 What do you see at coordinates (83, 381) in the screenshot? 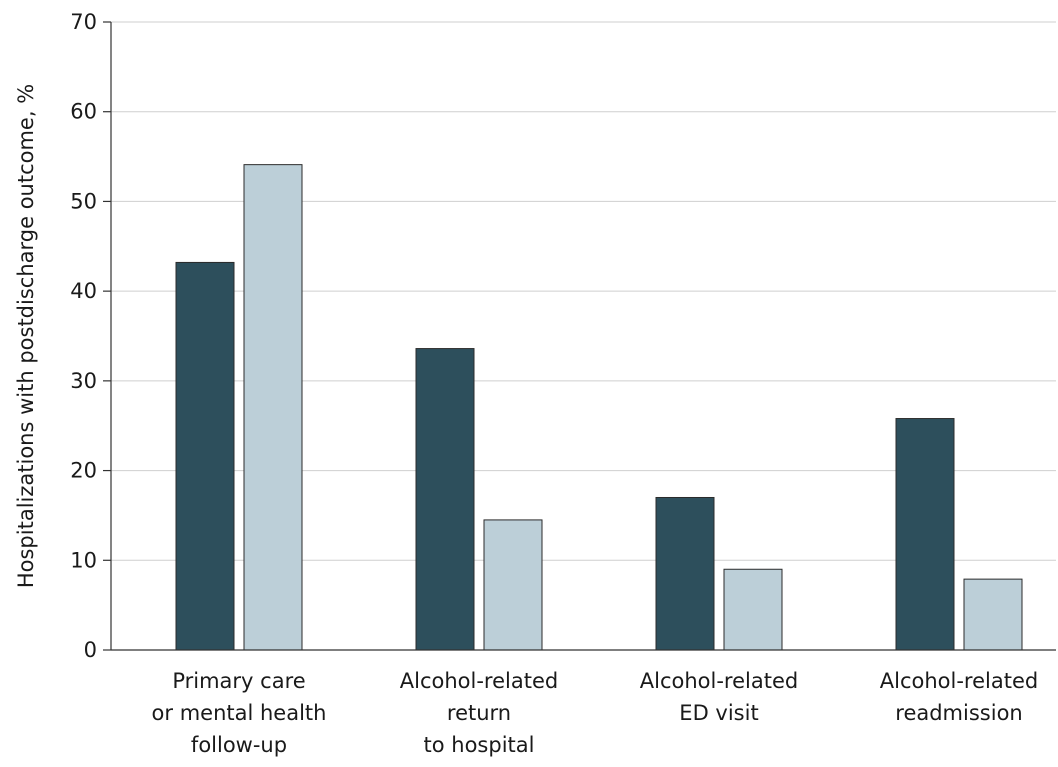
I see `y-tick-label: 30` at bounding box center [83, 381].